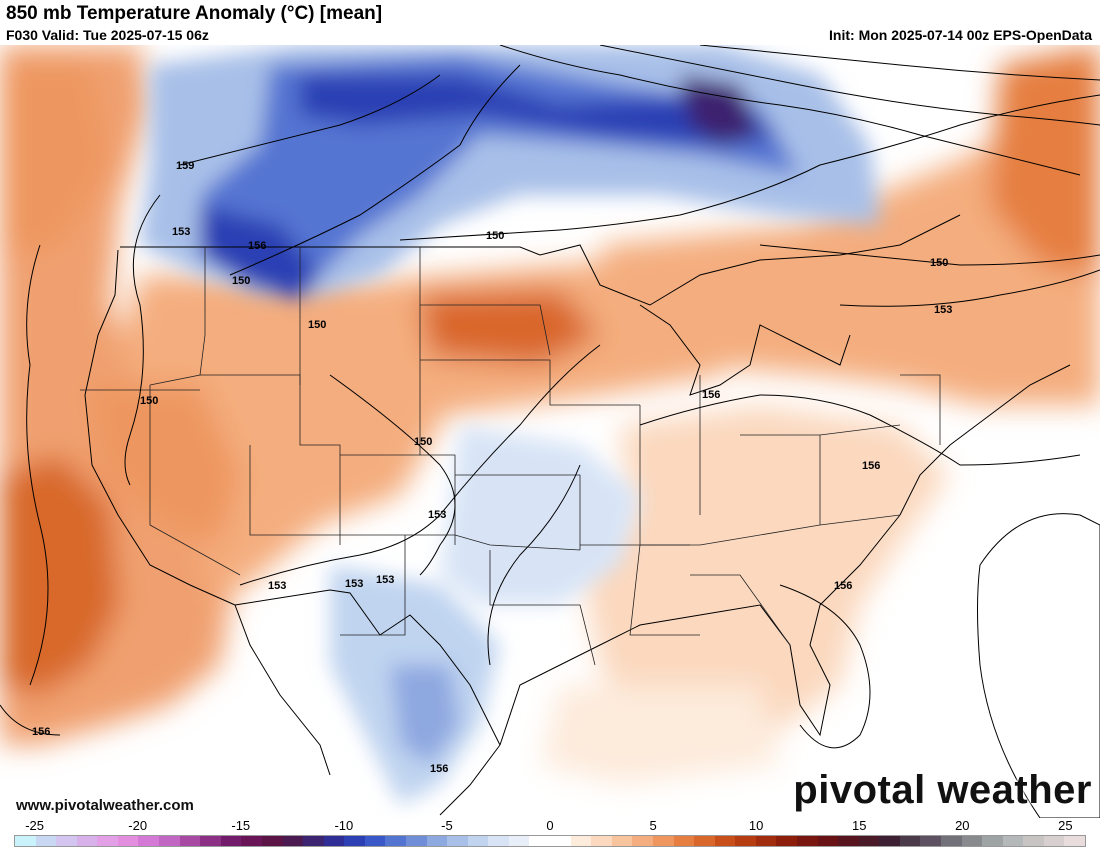 This screenshot has height=850, width=1100. I want to click on colorbar-ticks: -25 -20 -15 -10 -5 0 5 10 15 20 25, so click(550, 826).